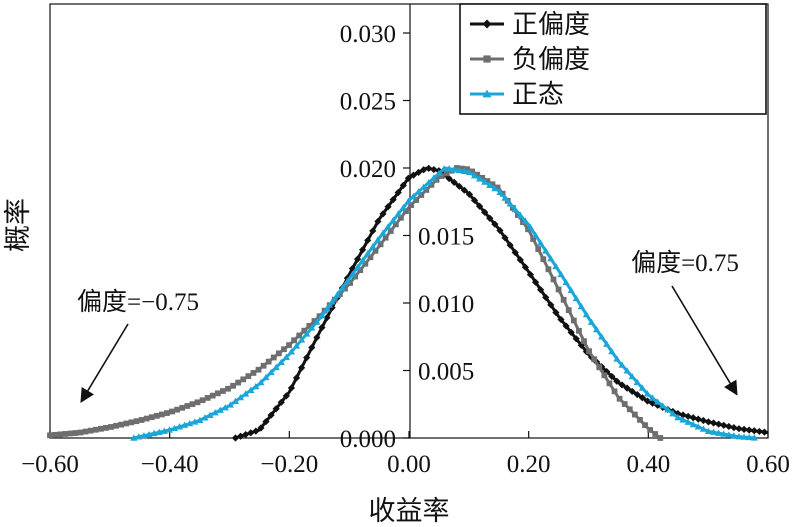  What do you see at coordinates (517, 94) in the screenshot?
I see `legend-item: 正态` at bounding box center [517, 94].